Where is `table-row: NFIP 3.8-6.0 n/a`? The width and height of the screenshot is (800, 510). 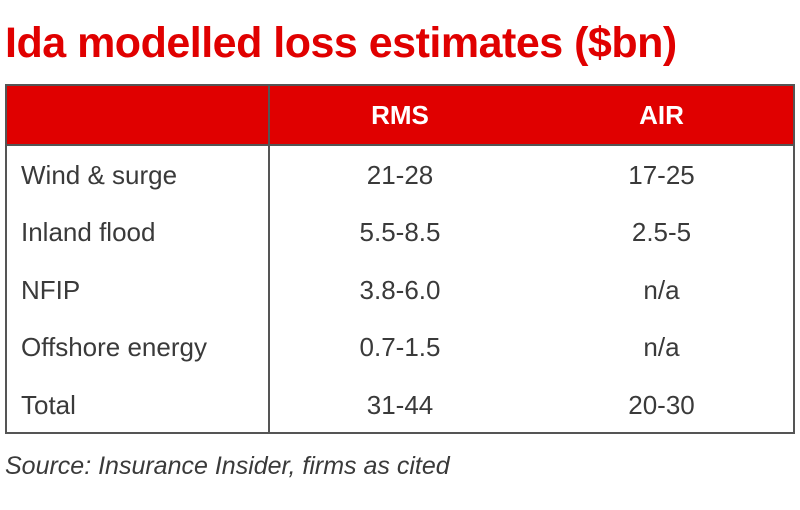 table-row: NFIP 3.8-6.0 n/a is located at coordinates (400, 290).